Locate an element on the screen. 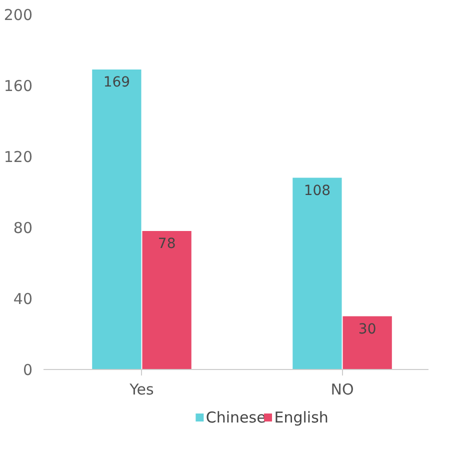  data-label: 108 is located at coordinates (317, 190).